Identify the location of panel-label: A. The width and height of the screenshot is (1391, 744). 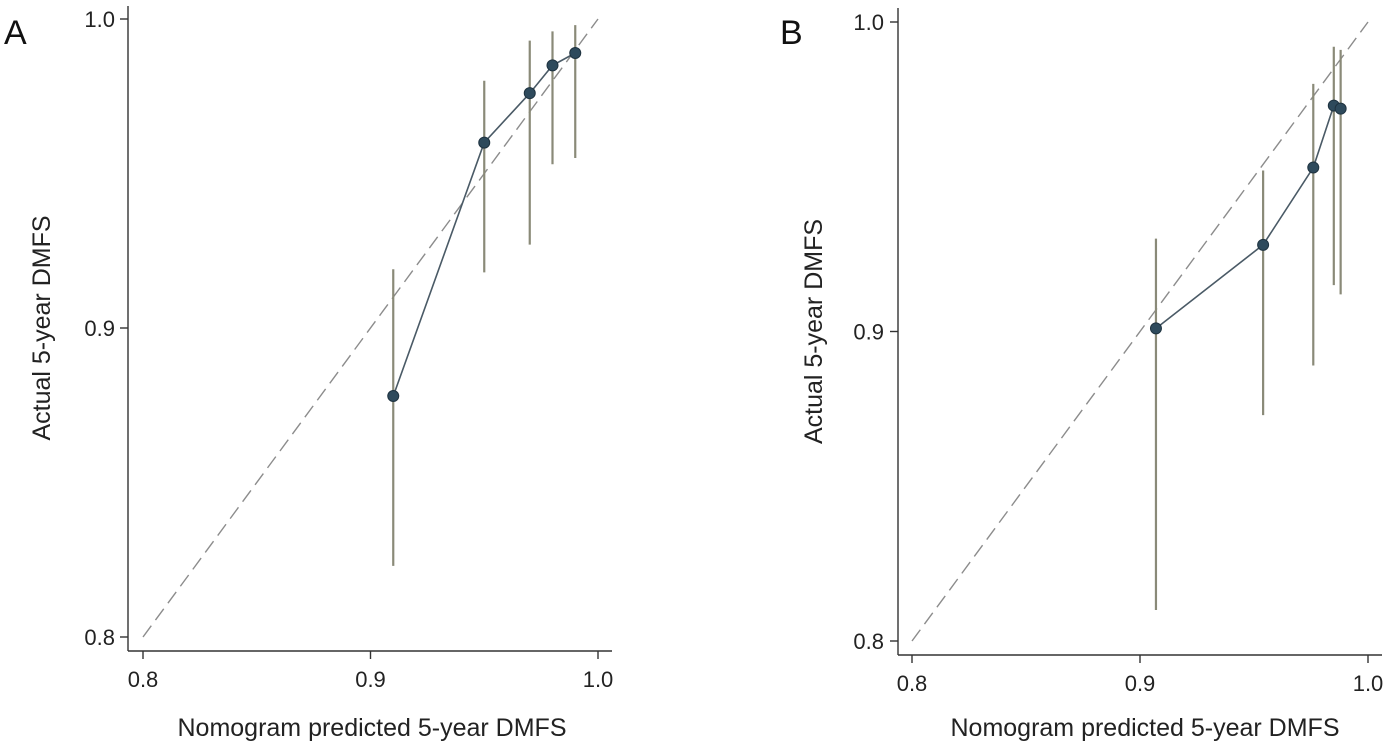
(15, 33).